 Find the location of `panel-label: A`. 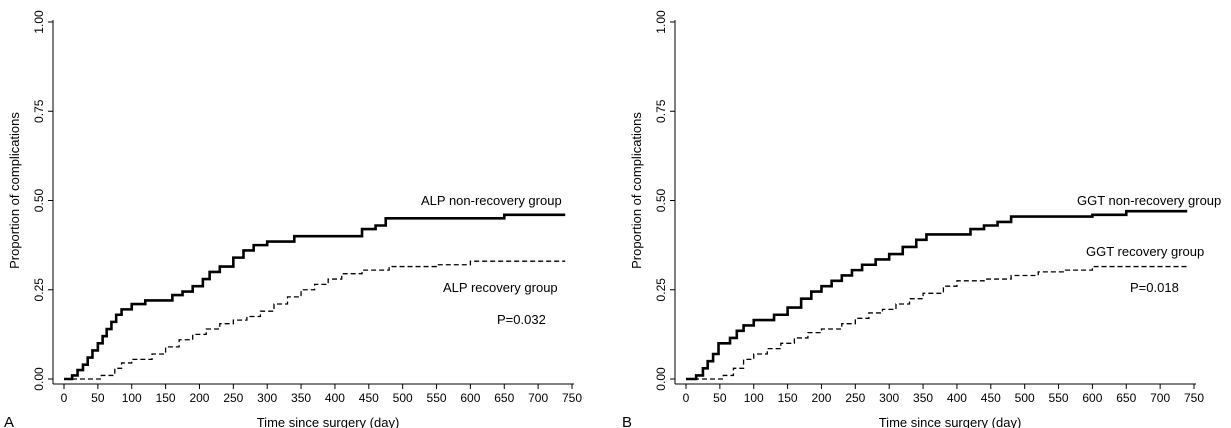

panel-label: A is located at coordinates (9, 421).